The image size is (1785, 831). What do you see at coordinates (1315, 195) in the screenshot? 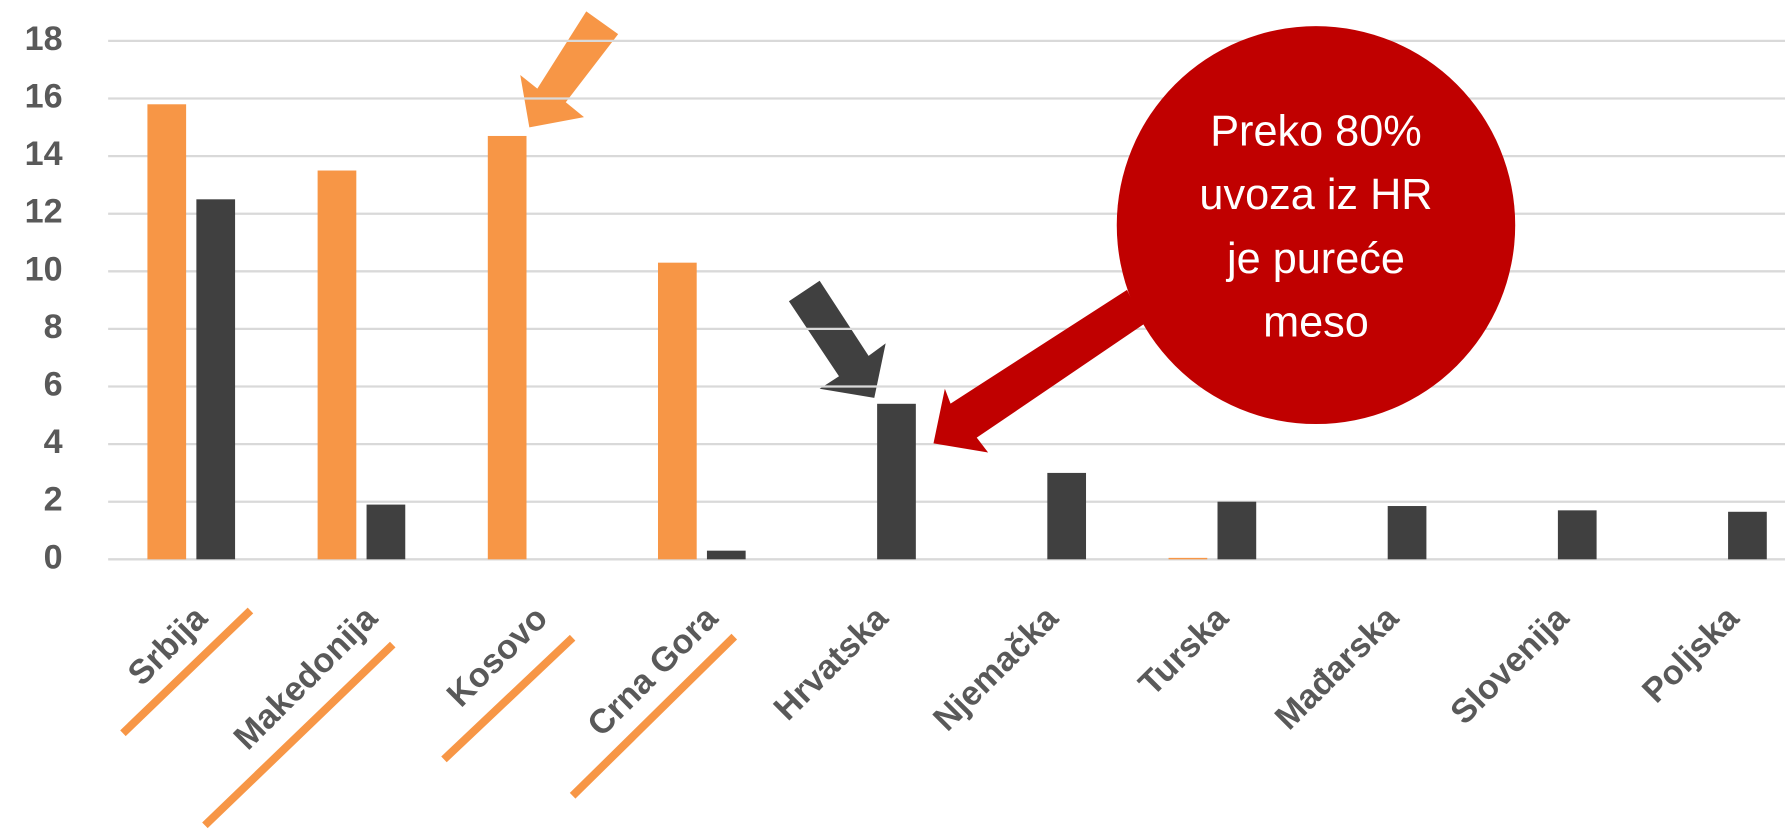
I see `annotation-text: uvoza iz HR` at bounding box center [1315, 195].